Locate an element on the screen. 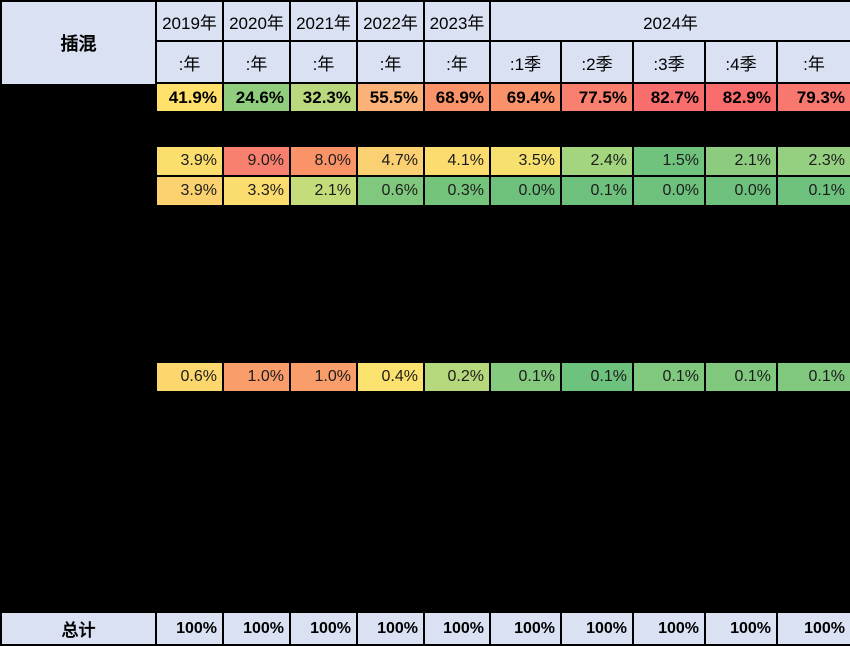  header-period-2023-year: :年 is located at coordinates (458, 63).